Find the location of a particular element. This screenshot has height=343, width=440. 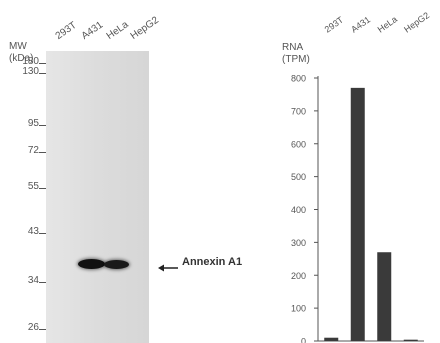

x-tick-label-hela: HeLa is located at coordinates (387, 24).